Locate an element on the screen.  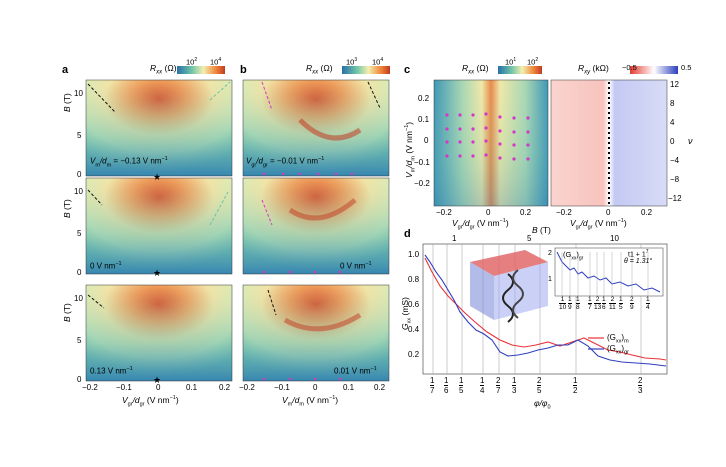
panel-c-nu-tick-7: −12 is located at coordinates (675, 198).